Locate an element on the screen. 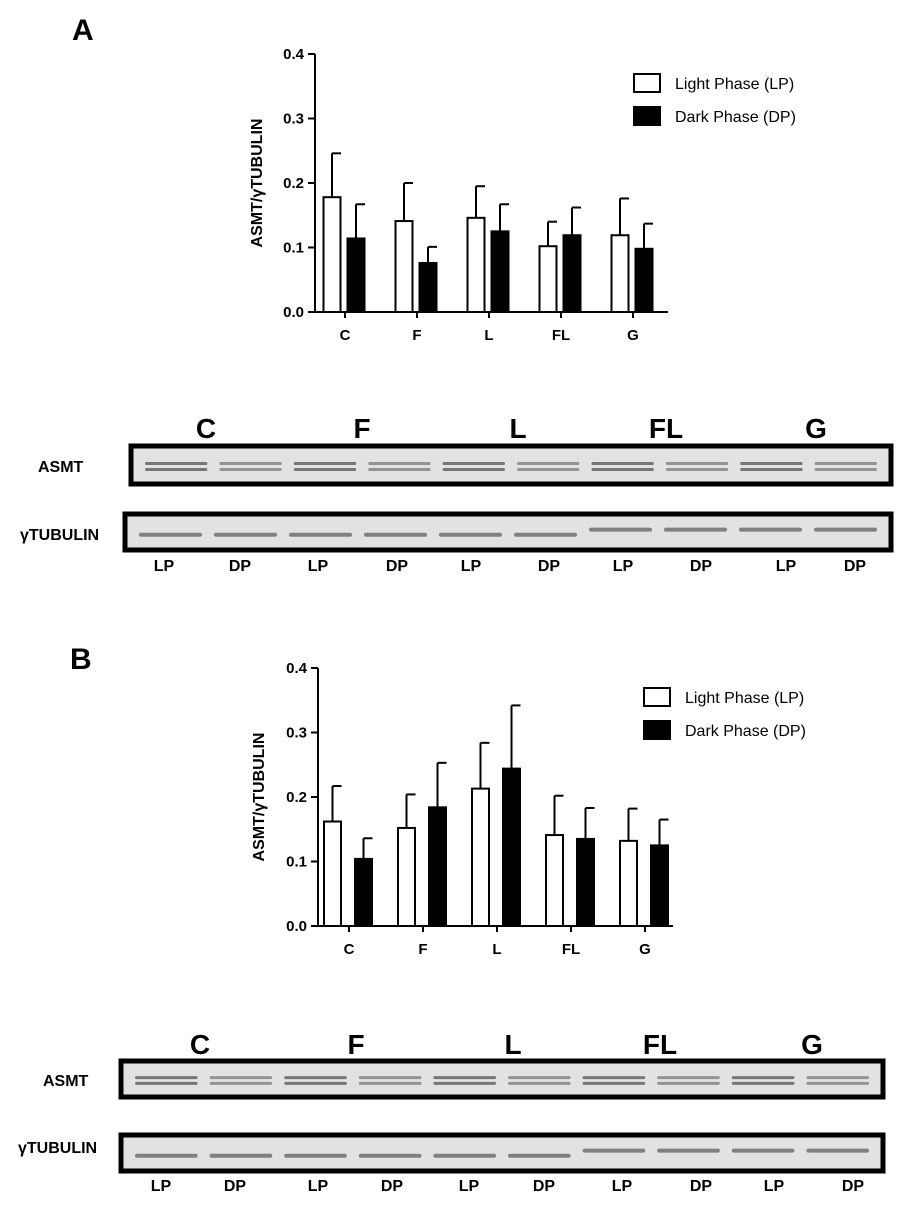 Image resolution: width=905 pixels, height=1214 pixels. panel-letter-b: B is located at coordinates (81, 659).